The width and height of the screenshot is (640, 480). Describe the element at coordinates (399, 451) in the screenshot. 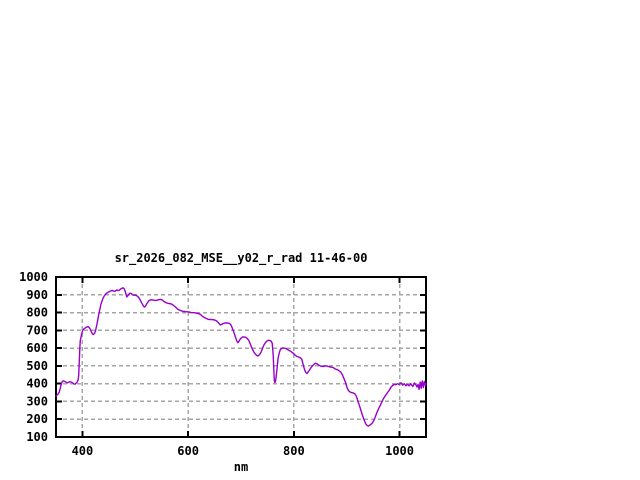

I see `x-tick-label: 1000` at that location.